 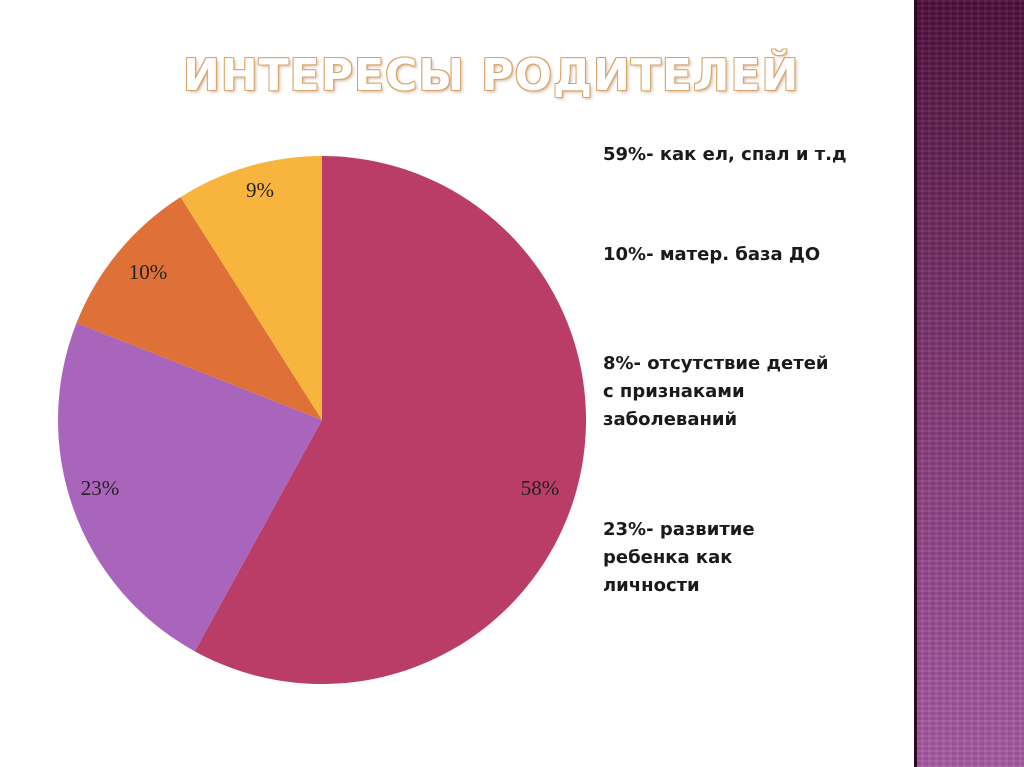 I want to click on legend-line: 59%- как ел, спал и т.д, so click(x=725, y=154).